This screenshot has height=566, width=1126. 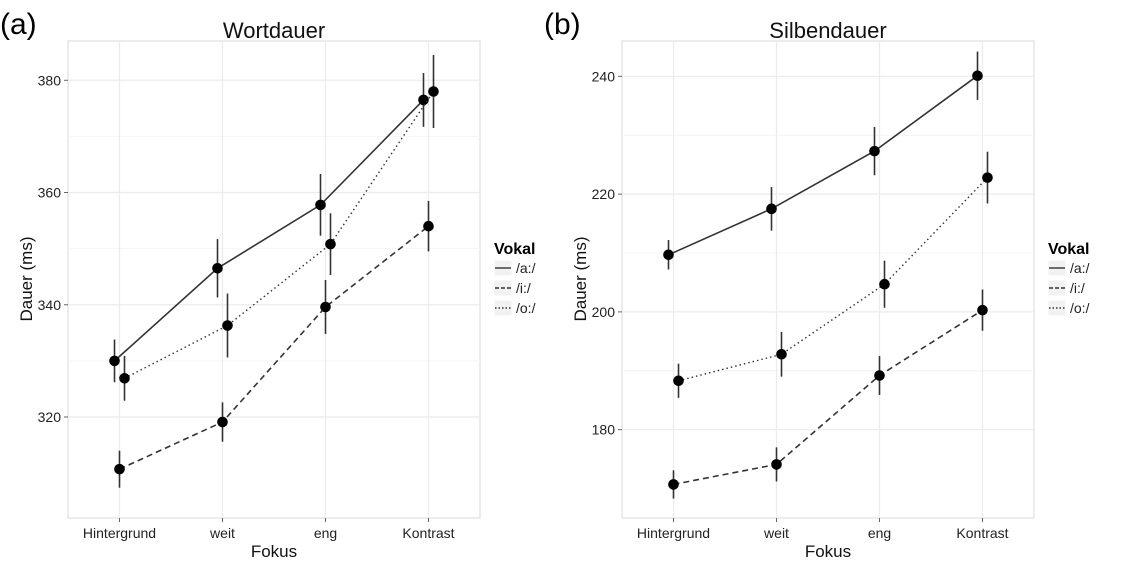 What do you see at coordinates (526, 308) in the screenshot?
I see `panel-a-legend-label-3: /o:/` at bounding box center [526, 308].